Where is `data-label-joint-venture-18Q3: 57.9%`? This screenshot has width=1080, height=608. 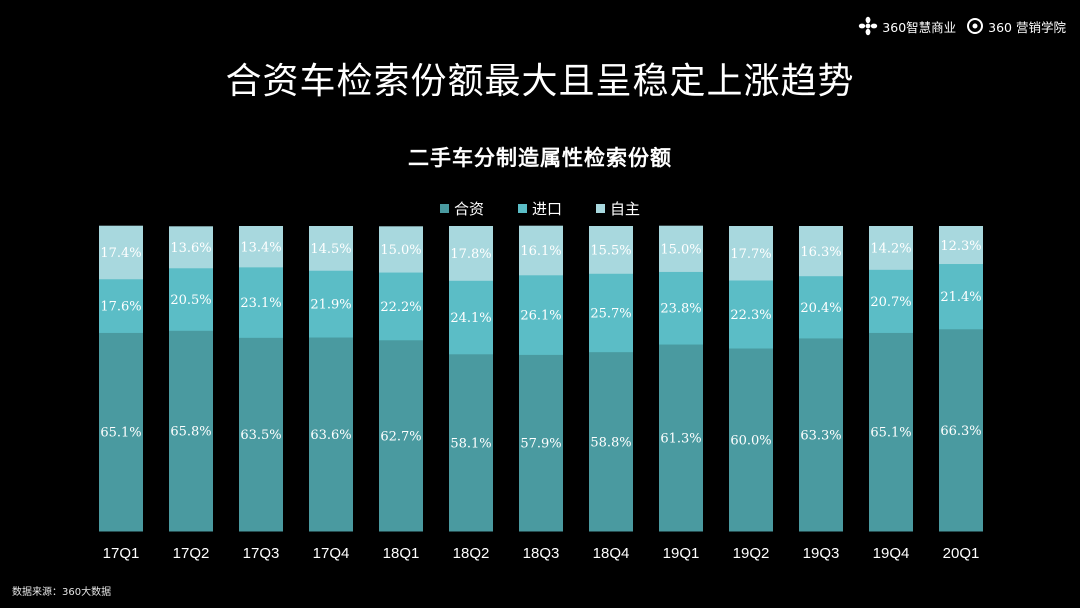 data-label-joint-venture-18Q3: 57.9% is located at coordinates (540, 444).